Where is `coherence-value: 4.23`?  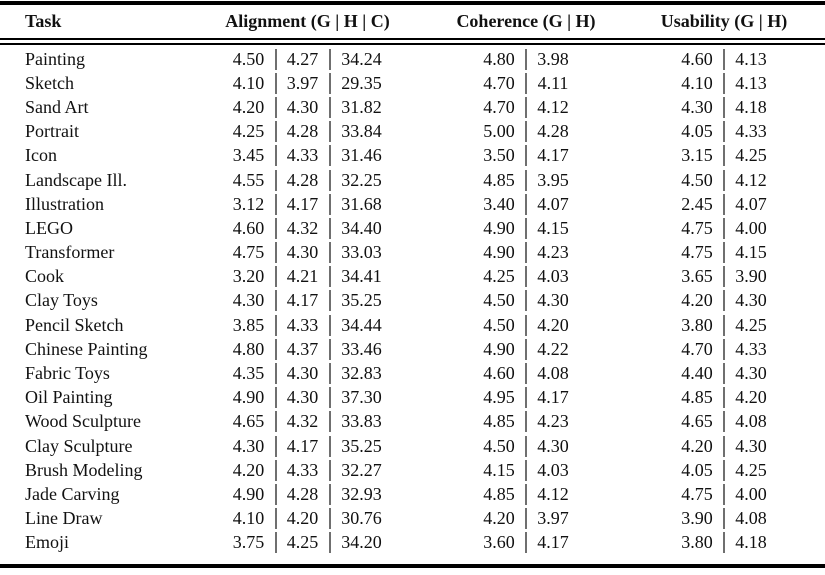 coherence-value: 4.23 is located at coordinates (553, 421).